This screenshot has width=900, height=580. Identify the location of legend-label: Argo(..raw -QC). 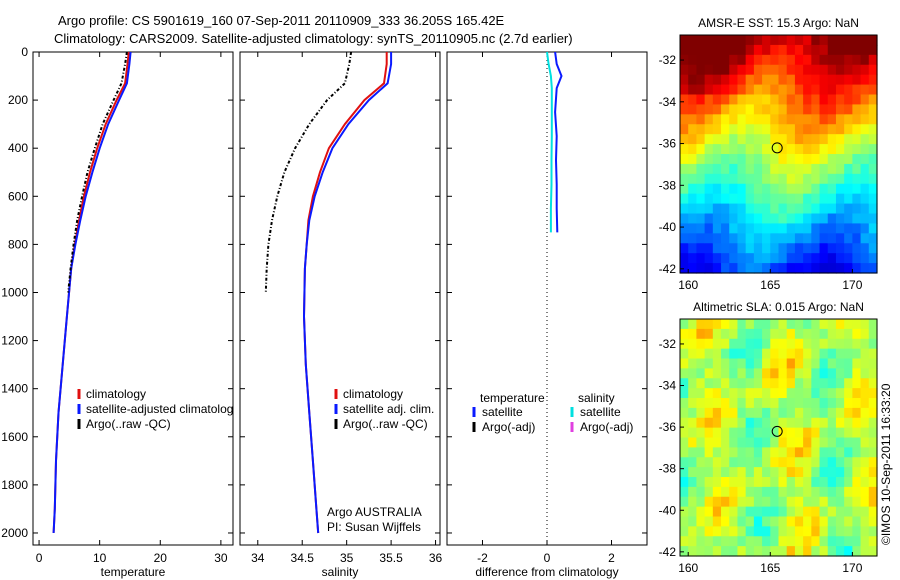
(385, 424).